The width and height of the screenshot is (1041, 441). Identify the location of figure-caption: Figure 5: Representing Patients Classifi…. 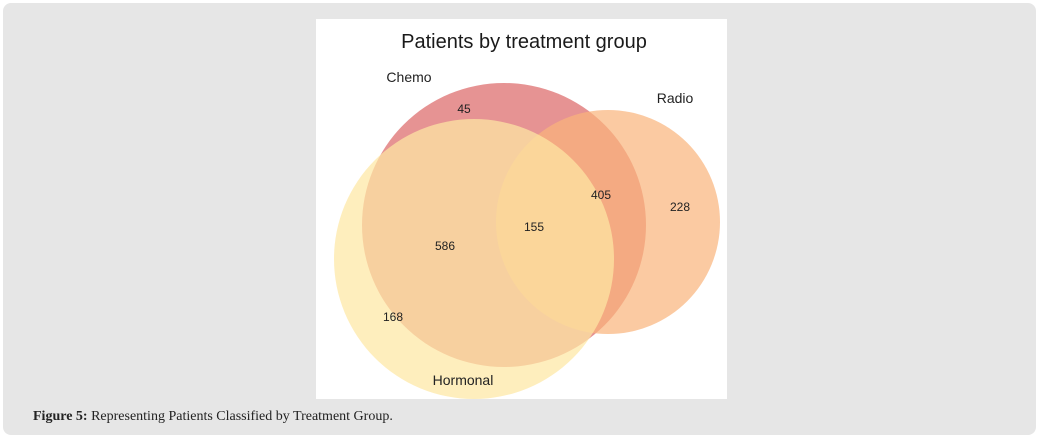
(213, 417).